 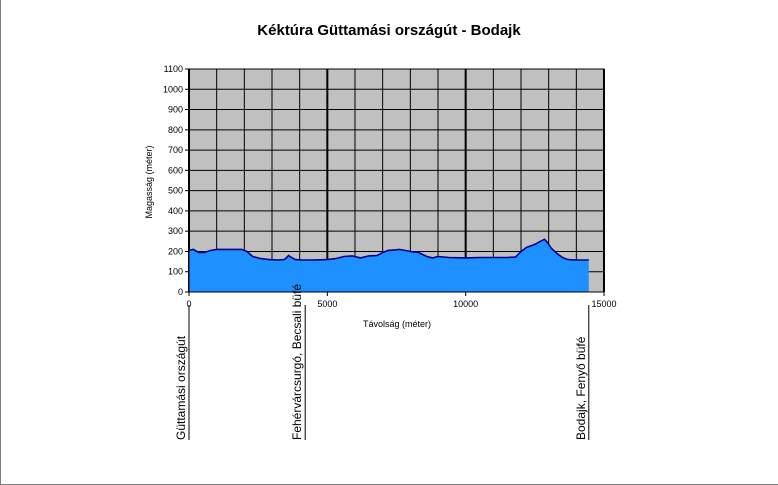 I want to click on y-tick-label: 900, so click(x=175, y=110).